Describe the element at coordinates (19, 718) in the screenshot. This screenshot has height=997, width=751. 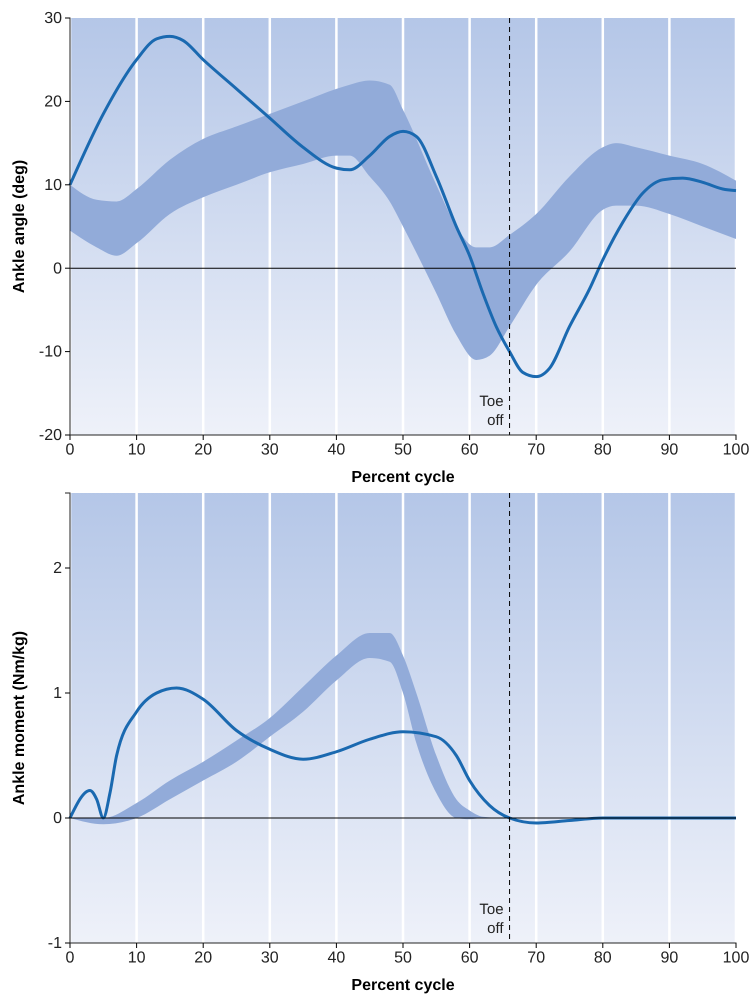
I see `y-axis-title: Ankle moment (Nm/kg)` at that location.